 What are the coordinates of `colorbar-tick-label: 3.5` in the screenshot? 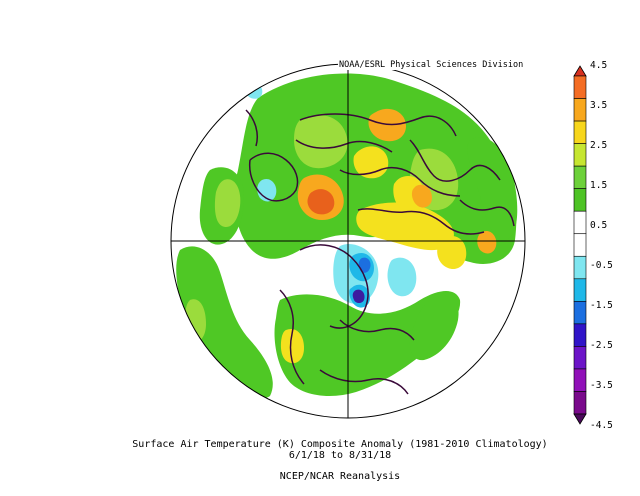 It's located at (599, 105).